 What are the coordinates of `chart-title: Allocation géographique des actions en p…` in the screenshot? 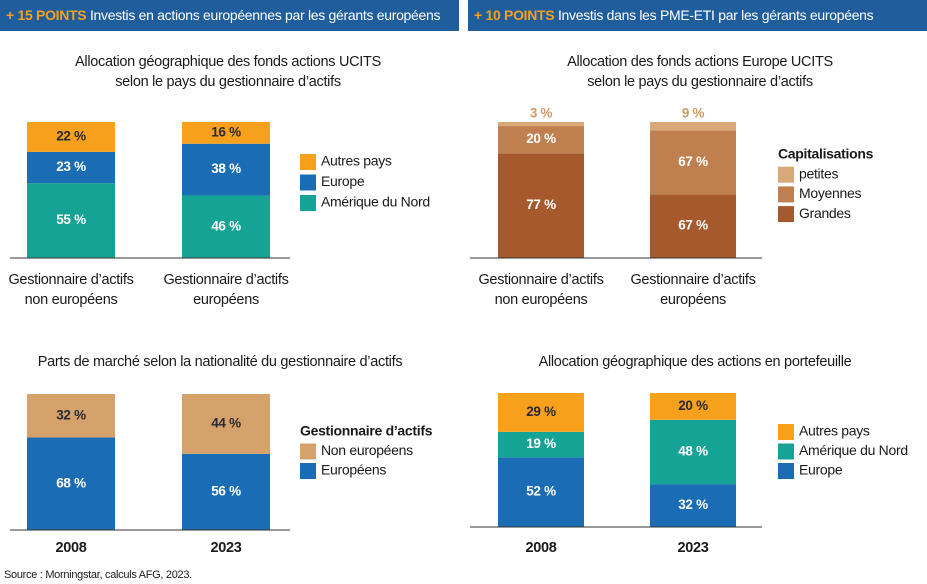 It's located at (695, 362).